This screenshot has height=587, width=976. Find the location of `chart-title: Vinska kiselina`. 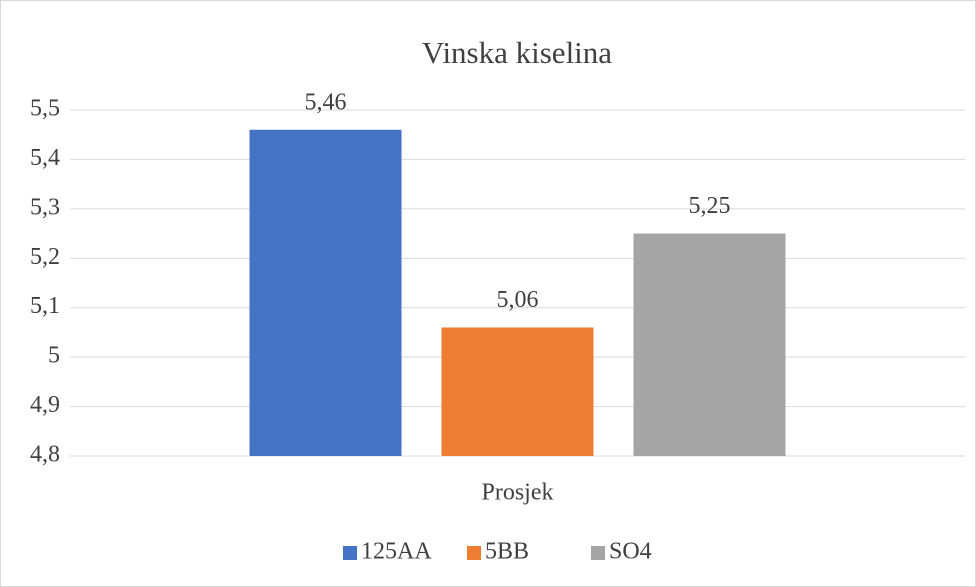

chart-title: Vinska kiselina is located at coordinates (517, 52).